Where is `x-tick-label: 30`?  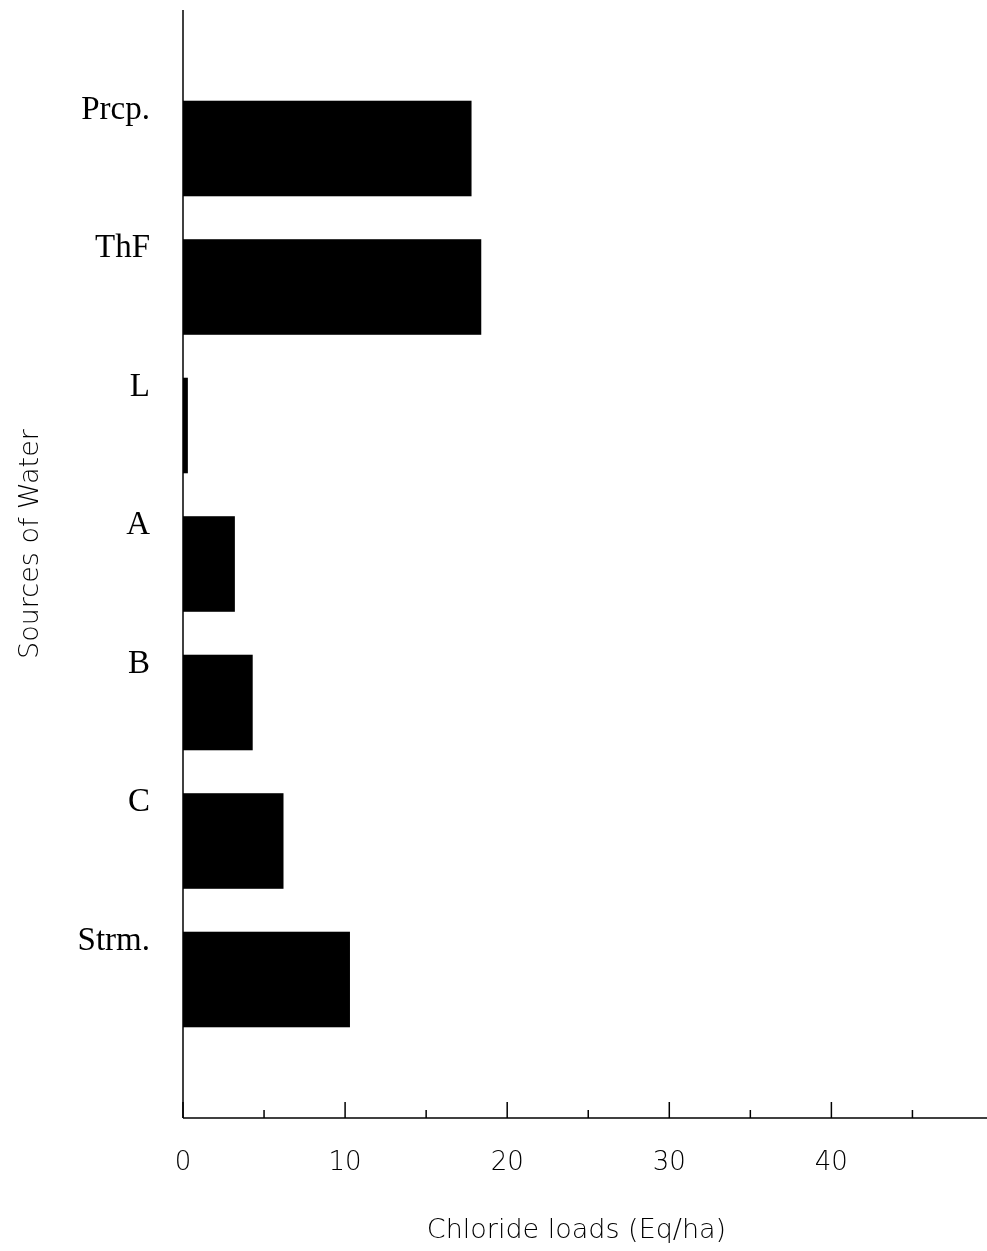
x-tick-label: 30 is located at coordinates (669, 1161).